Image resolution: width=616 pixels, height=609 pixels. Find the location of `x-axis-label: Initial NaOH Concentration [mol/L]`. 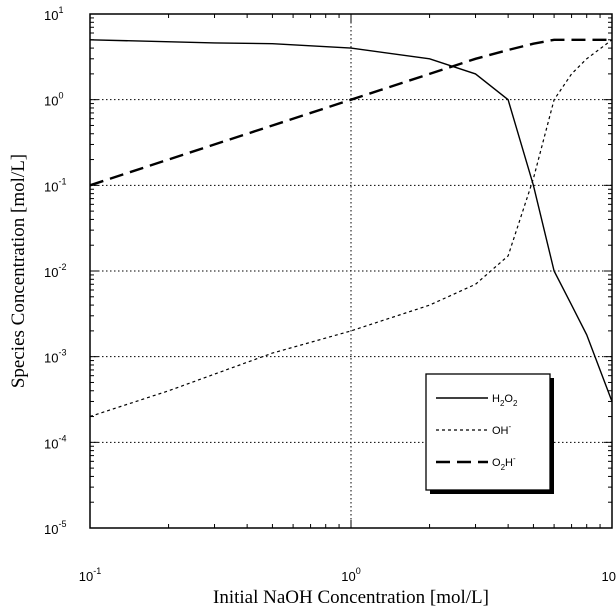

x-axis-label: Initial NaOH Concentration [mol/L] is located at coordinates (351, 597).